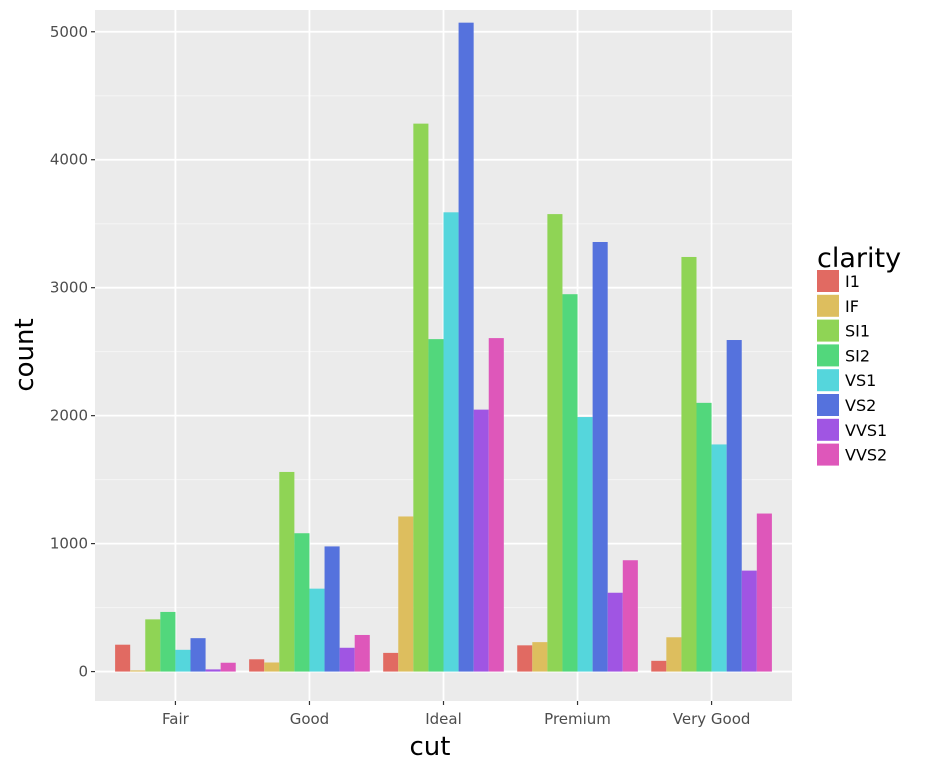 The width and height of the screenshot is (931, 771). Describe the element at coordinates (406, 594) in the screenshot. I see `bar-ideal-if` at that location.